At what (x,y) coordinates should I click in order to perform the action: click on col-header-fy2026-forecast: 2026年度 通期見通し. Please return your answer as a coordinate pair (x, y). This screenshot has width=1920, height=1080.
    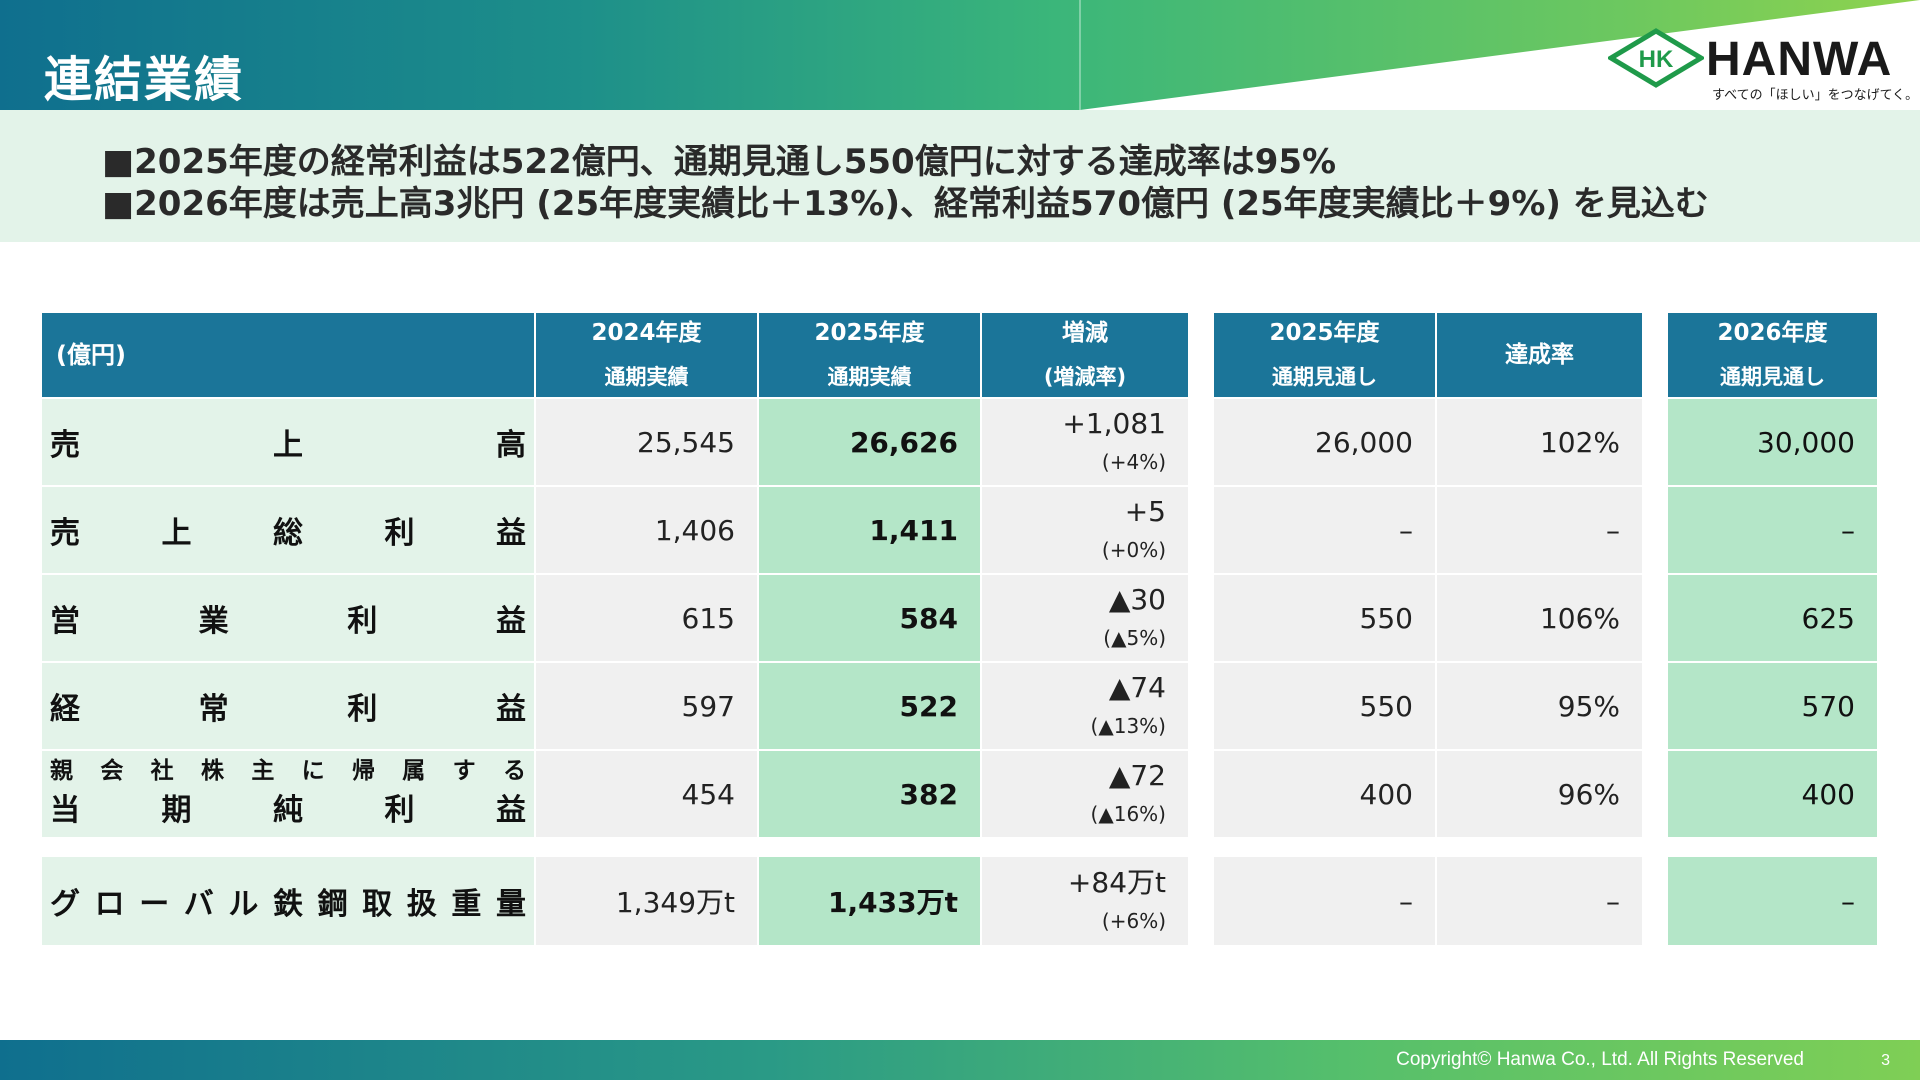
    Looking at the image, I should click on (1772, 355).